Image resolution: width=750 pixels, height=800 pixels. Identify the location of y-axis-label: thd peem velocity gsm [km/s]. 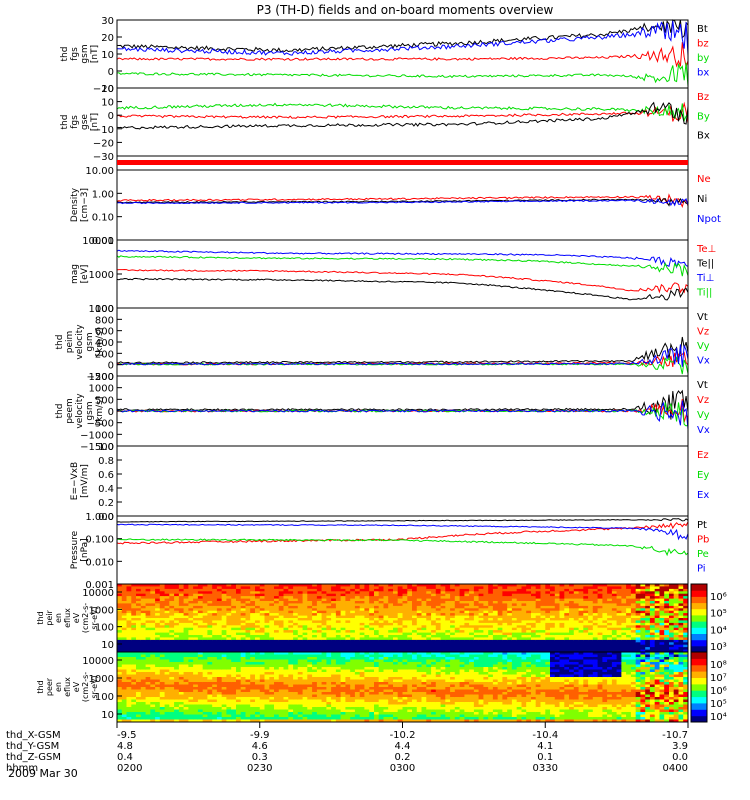
(80, 411).